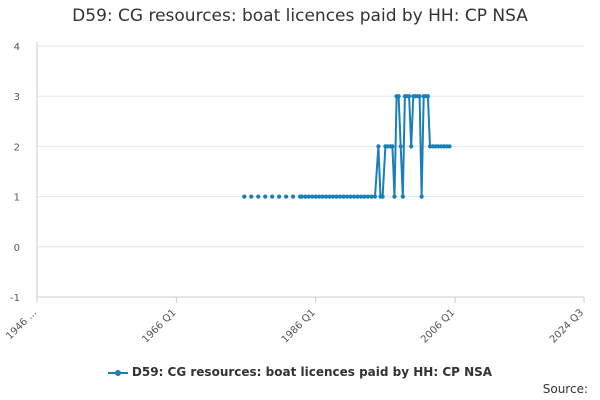 Image resolution: width=600 pixels, height=400 pixels. Describe the element at coordinates (15, 298) in the screenshot. I see `y-tick-label: -1` at that location.